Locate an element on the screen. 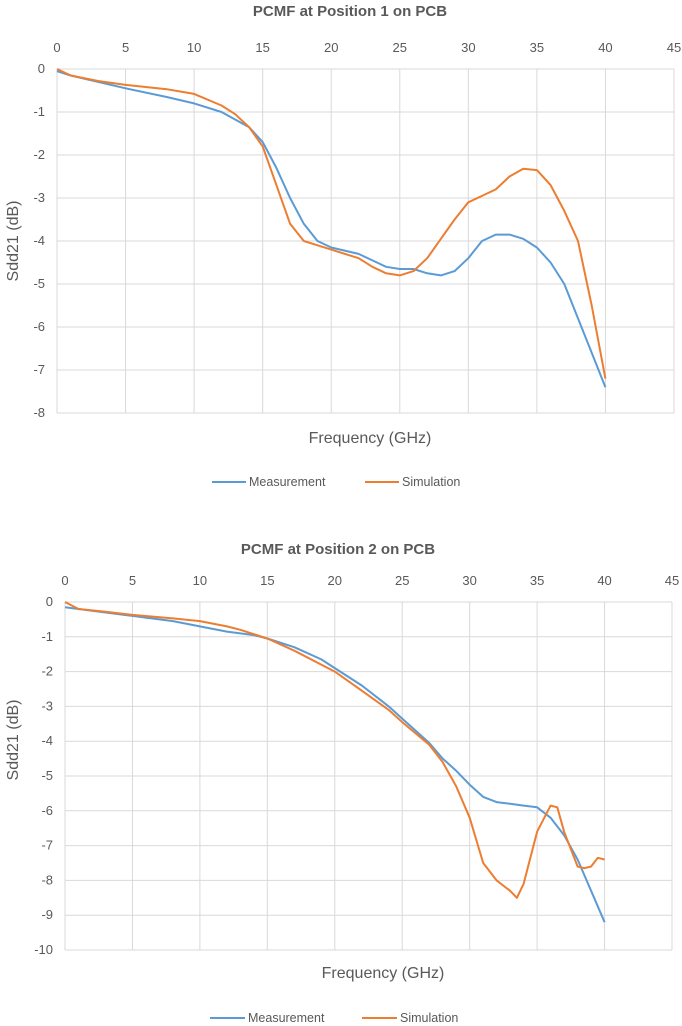  chart-title: PCMF at Position 2 on PCB is located at coordinates (338, 549).